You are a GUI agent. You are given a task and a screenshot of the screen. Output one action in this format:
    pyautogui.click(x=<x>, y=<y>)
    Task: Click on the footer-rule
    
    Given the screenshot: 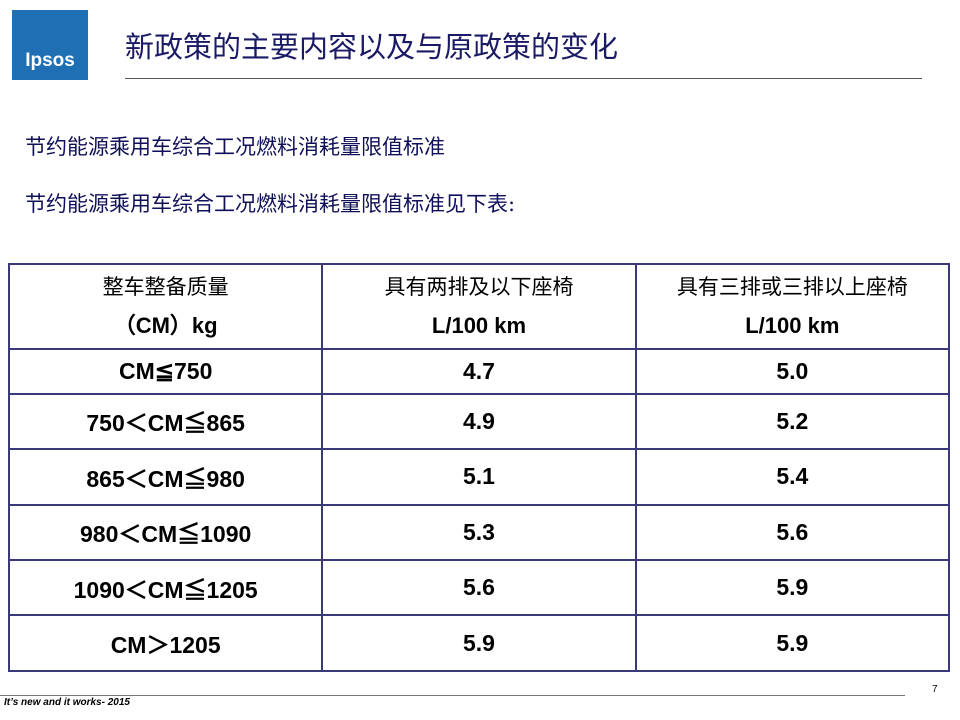 What is the action you would take?
    pyautogui.click(x=452, y=695)
    